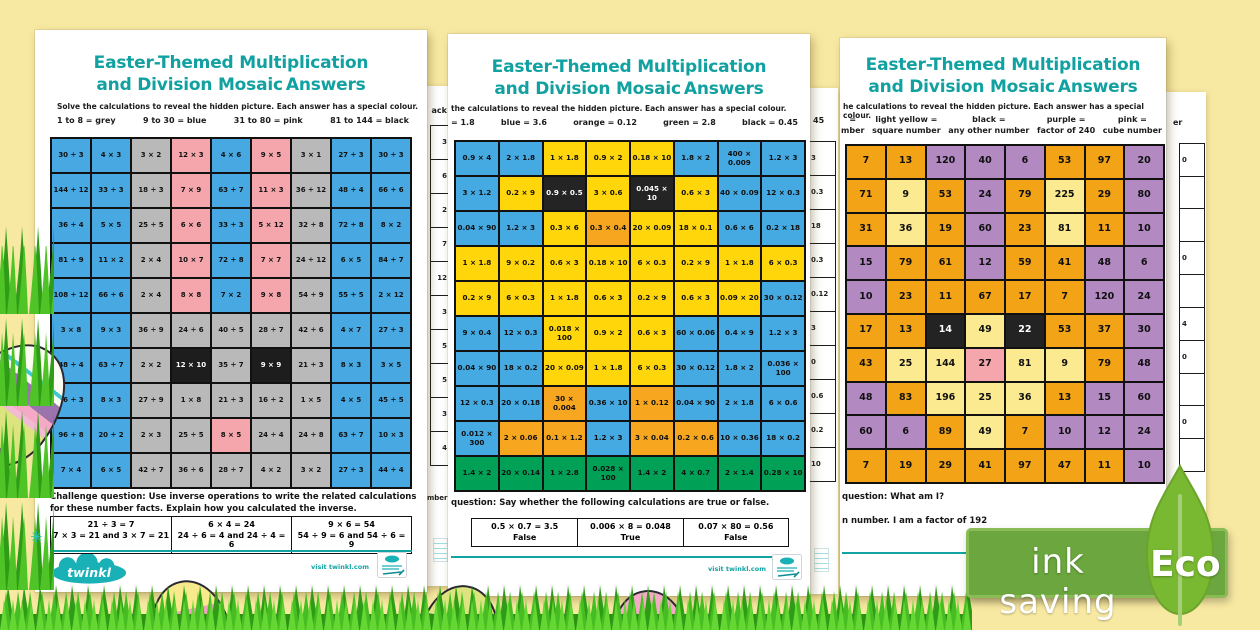 The width and height of the screenshot is (1260, 630). Describe the element at coordinates (819, 120) in the screenshot. I see `sliver-partial-text: 45` at that location.